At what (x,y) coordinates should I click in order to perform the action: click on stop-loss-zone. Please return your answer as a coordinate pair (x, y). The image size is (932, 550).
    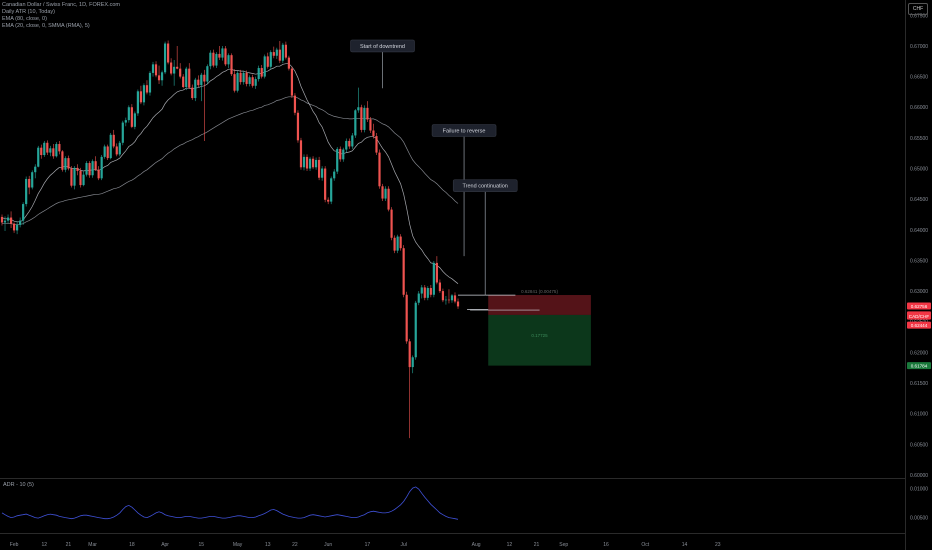
    Looking at the image, I should click on (539, 305).